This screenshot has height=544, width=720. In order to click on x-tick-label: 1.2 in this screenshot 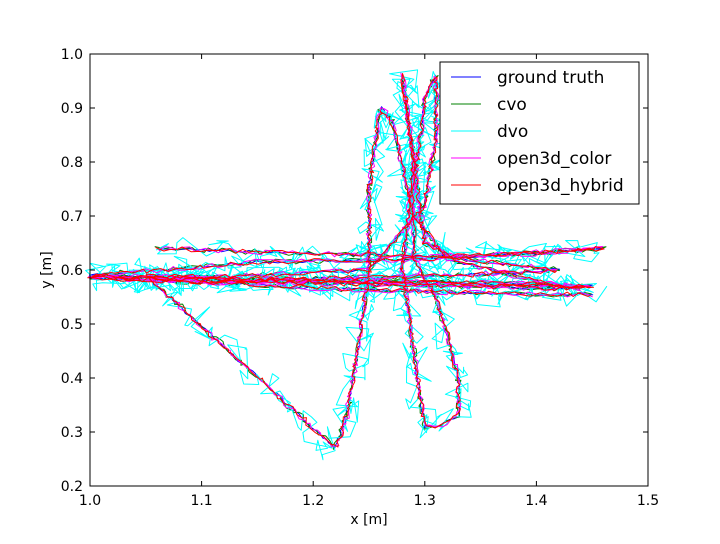, I will do `click(313, 501)`.